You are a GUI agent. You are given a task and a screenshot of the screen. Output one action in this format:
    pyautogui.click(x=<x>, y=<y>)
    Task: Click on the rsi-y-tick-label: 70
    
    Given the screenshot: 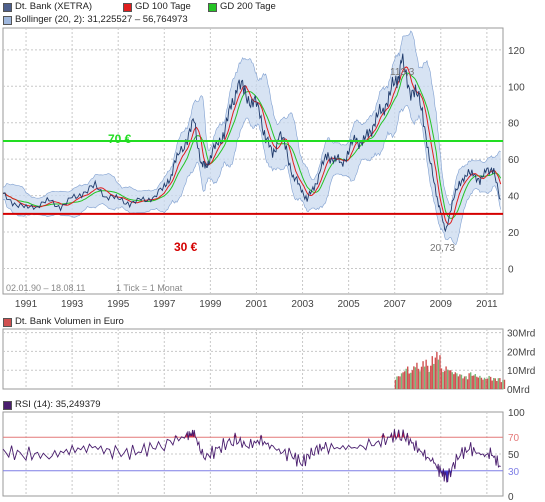 What is the action you would take?
    pyautogui.click(x=514, y=438)
    